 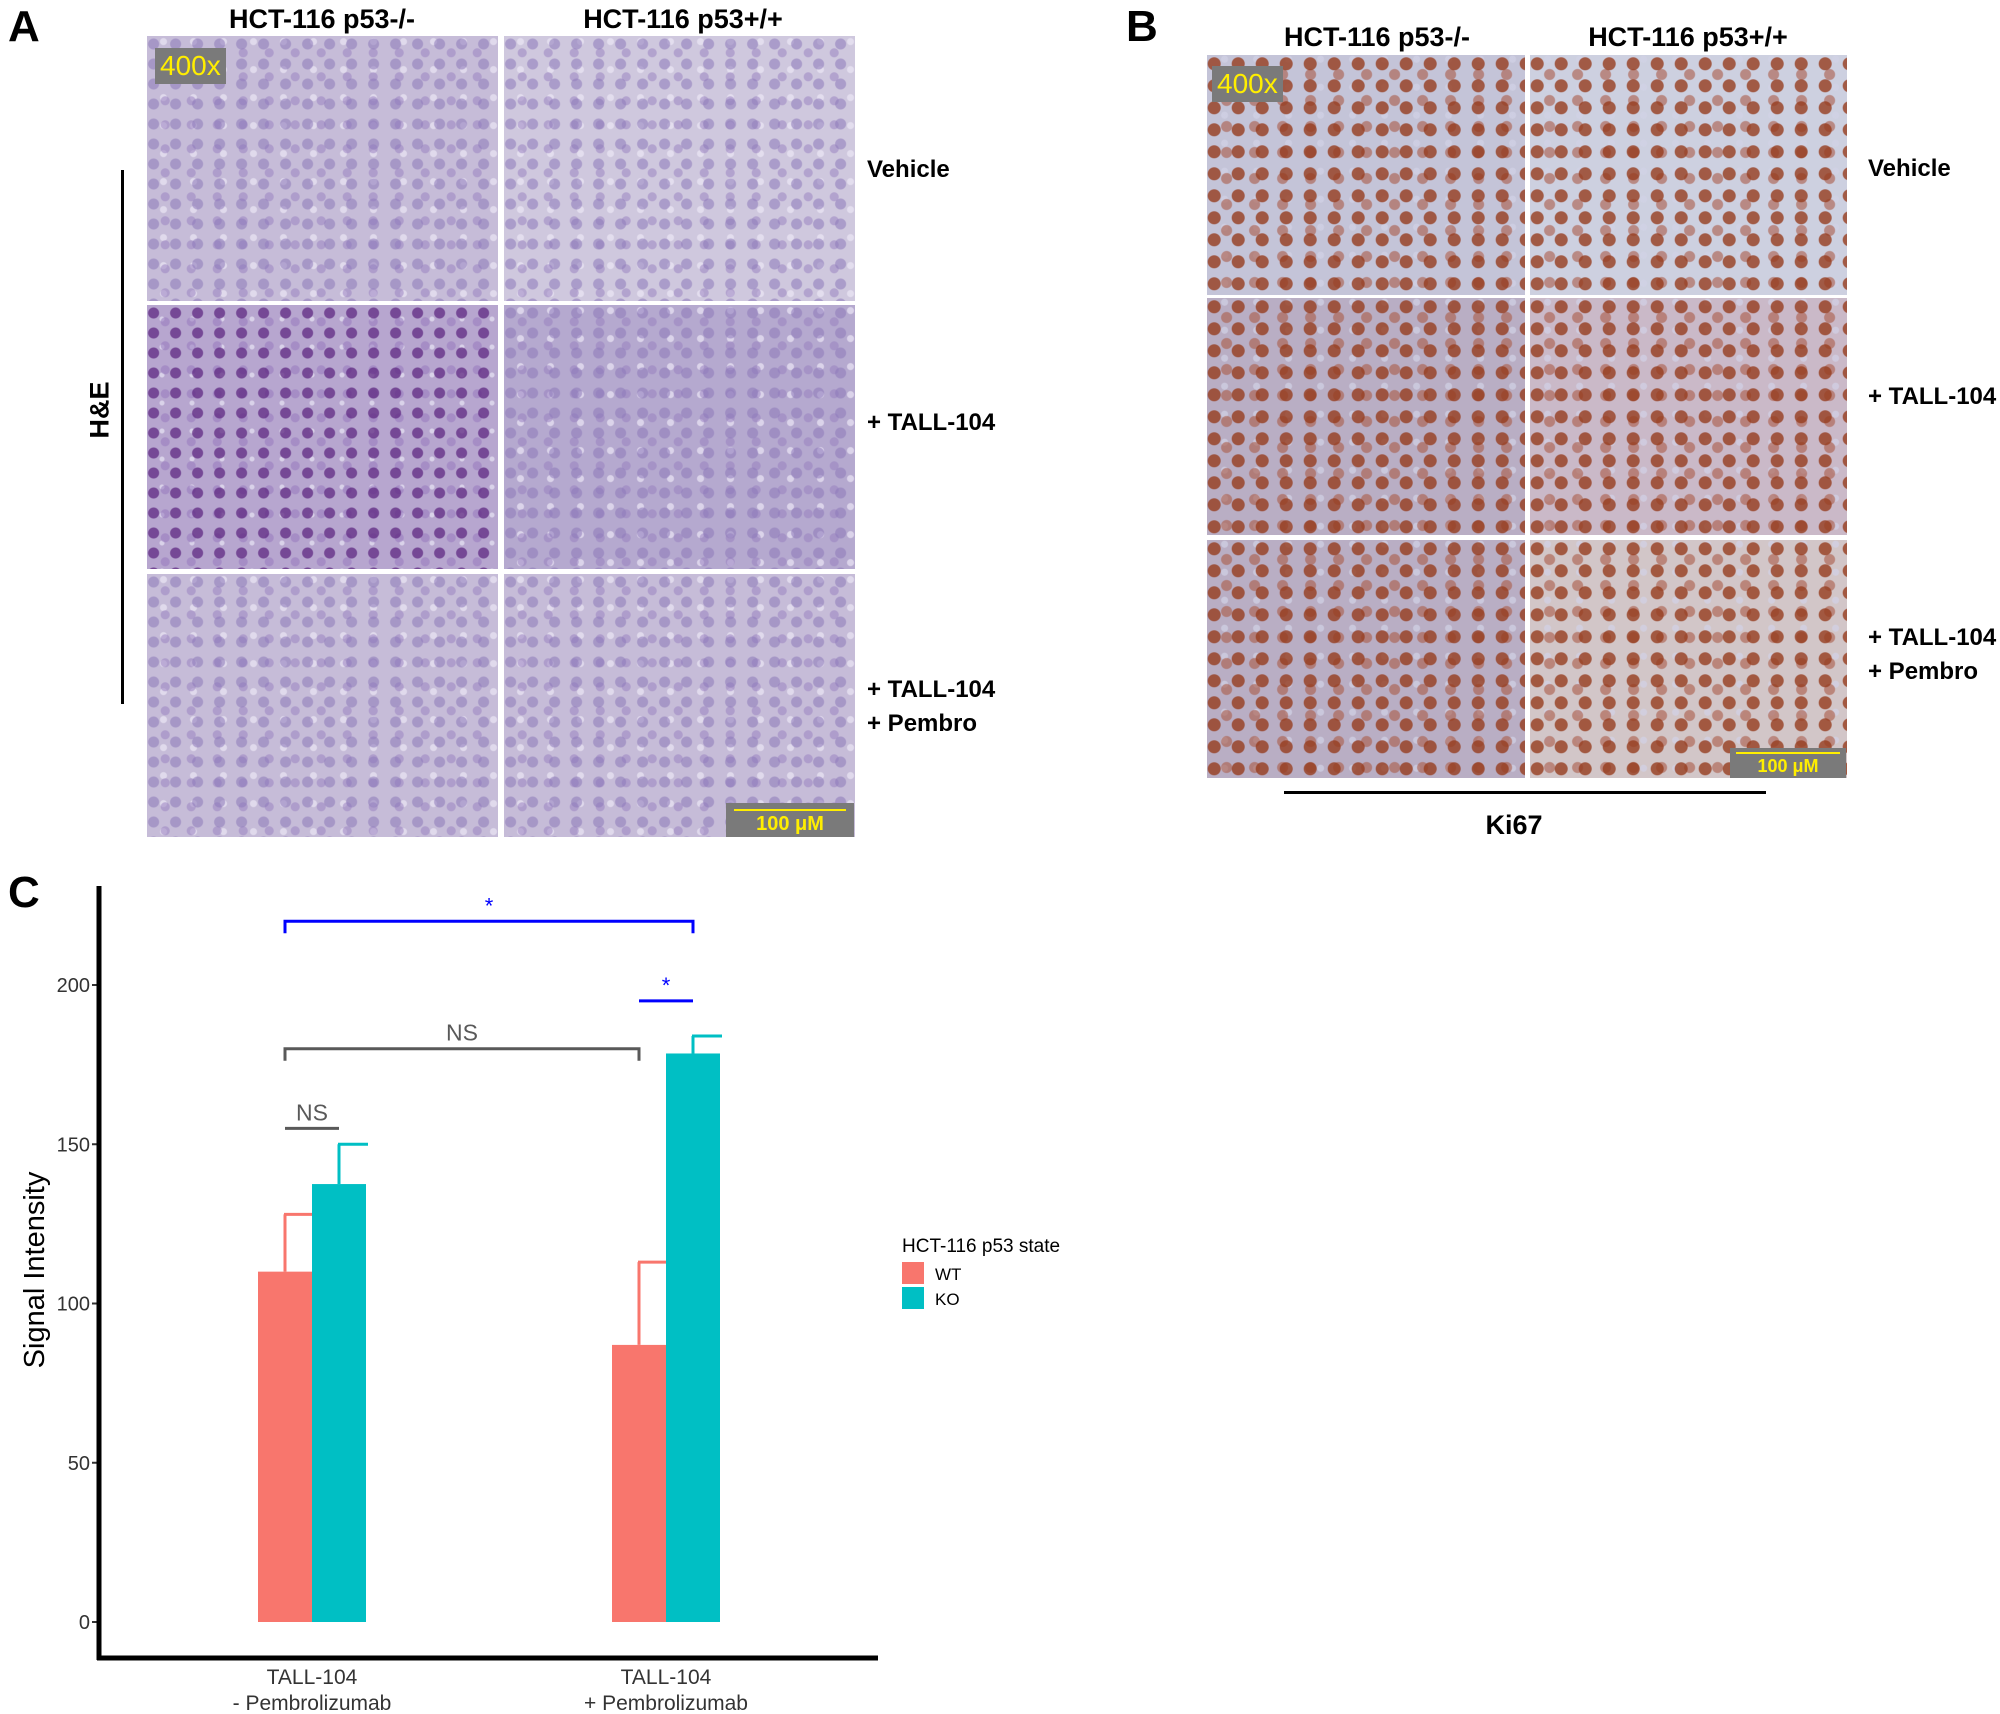 What do you see at coordinates (35, 1269) in the screenshot?
I see `y-axis-label: Signal Intensity` at bounding box center [35, 1269].